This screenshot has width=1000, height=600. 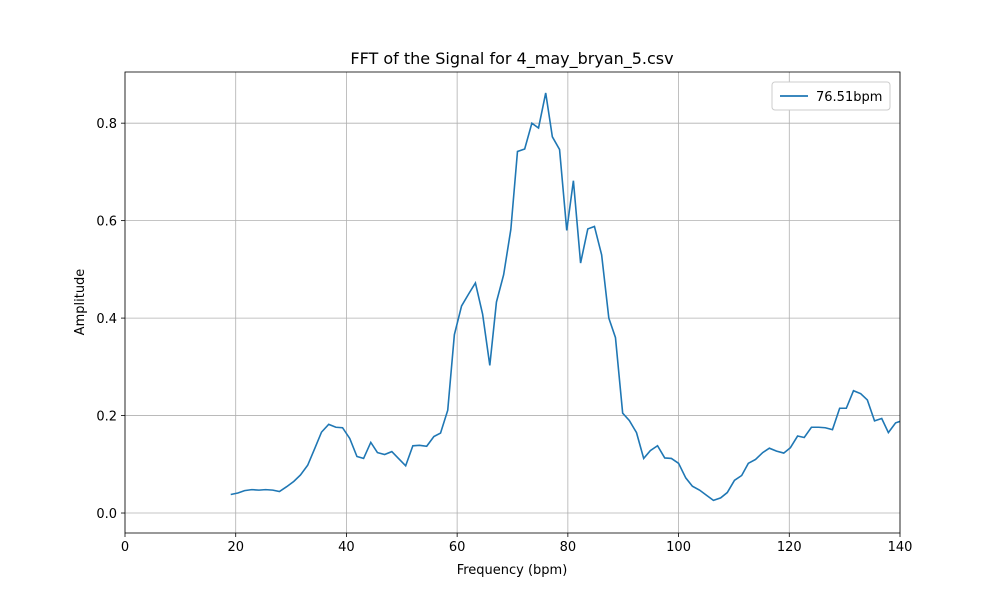 I want to click on x-tick-label: 140, so click(x=900, y=547).